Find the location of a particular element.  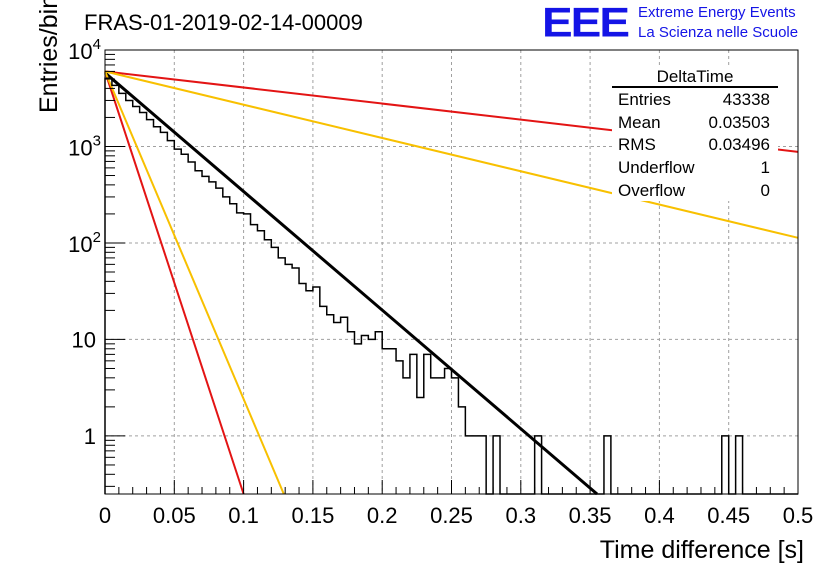

x-tick-label: 0.05 is located at coordinates (174, 515).